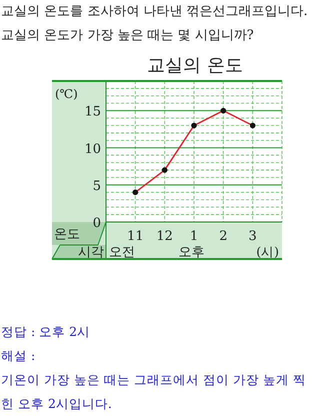  Describe the element at coordinates (46, 332) in the screenshot. I see `text: 정답 : 오후 2시` at that location.